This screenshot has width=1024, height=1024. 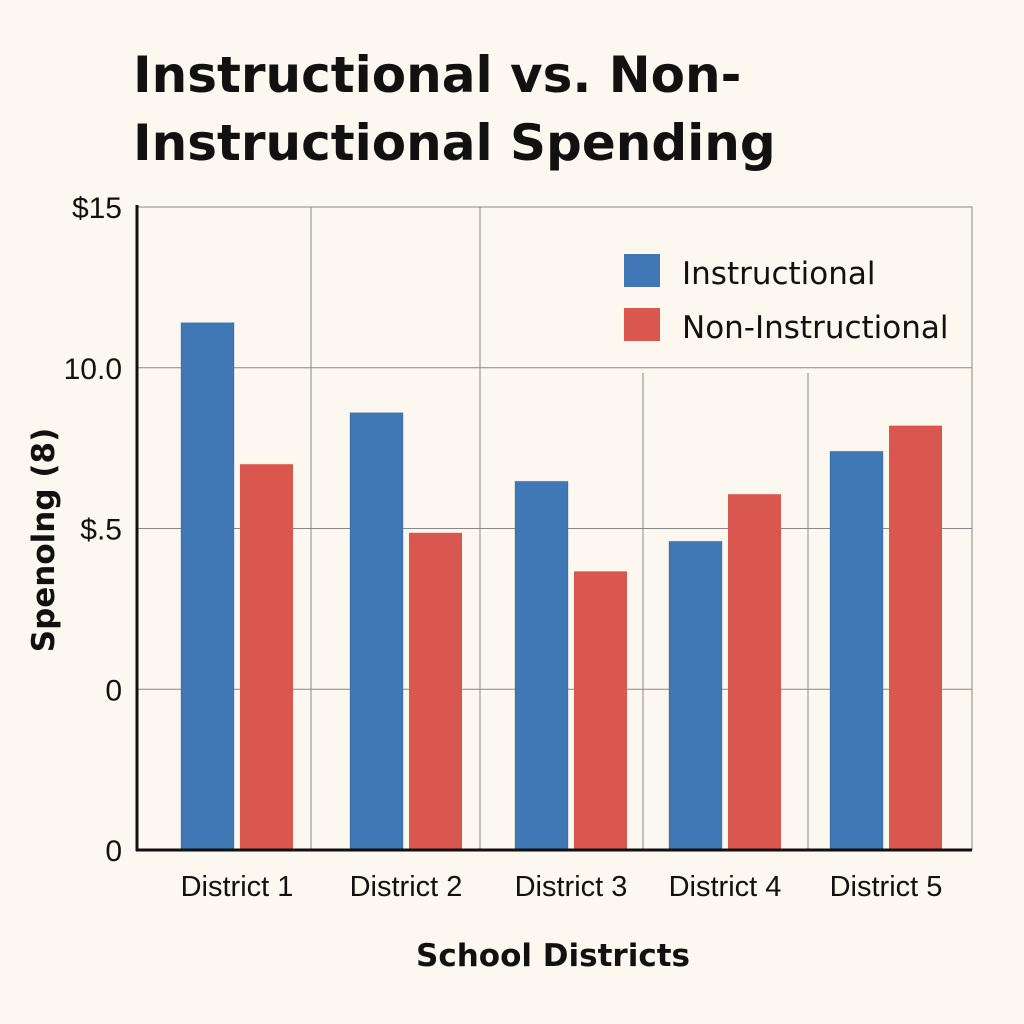 I want to click on y-tick-label: 10.0, so click(x=93, y=369).